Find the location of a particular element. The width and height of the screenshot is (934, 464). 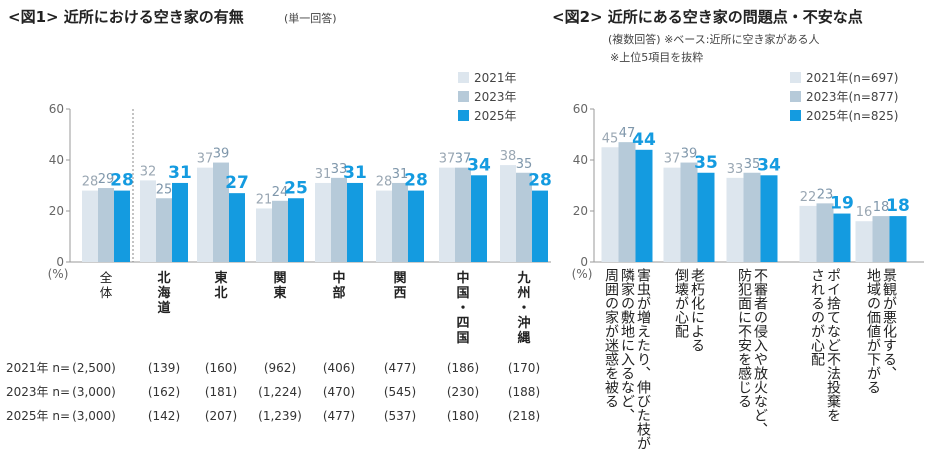

y-tick-label-20: 20 is located at coordinates (580, 211).